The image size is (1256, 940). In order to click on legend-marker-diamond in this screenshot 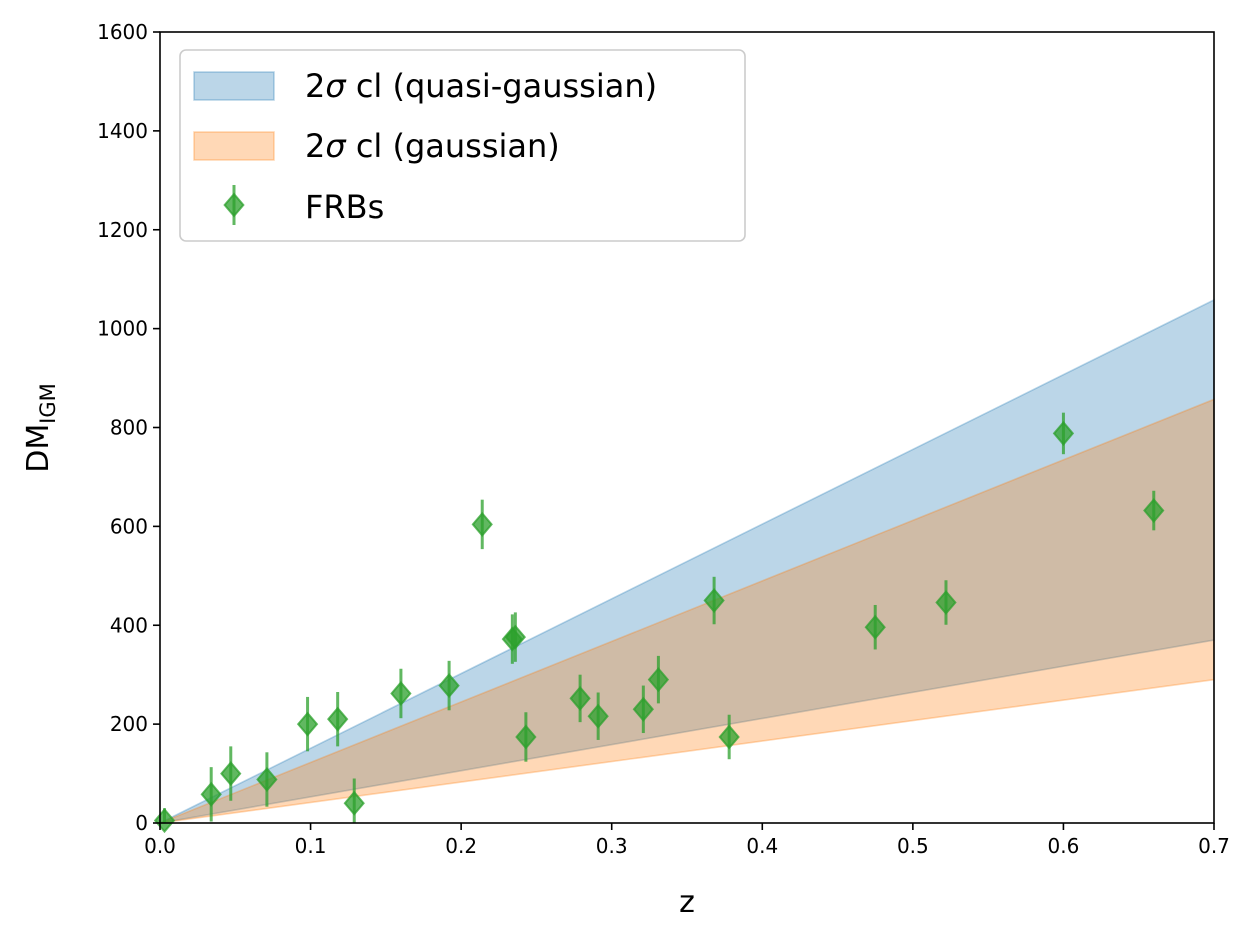, I will do `click(234, 205)`.